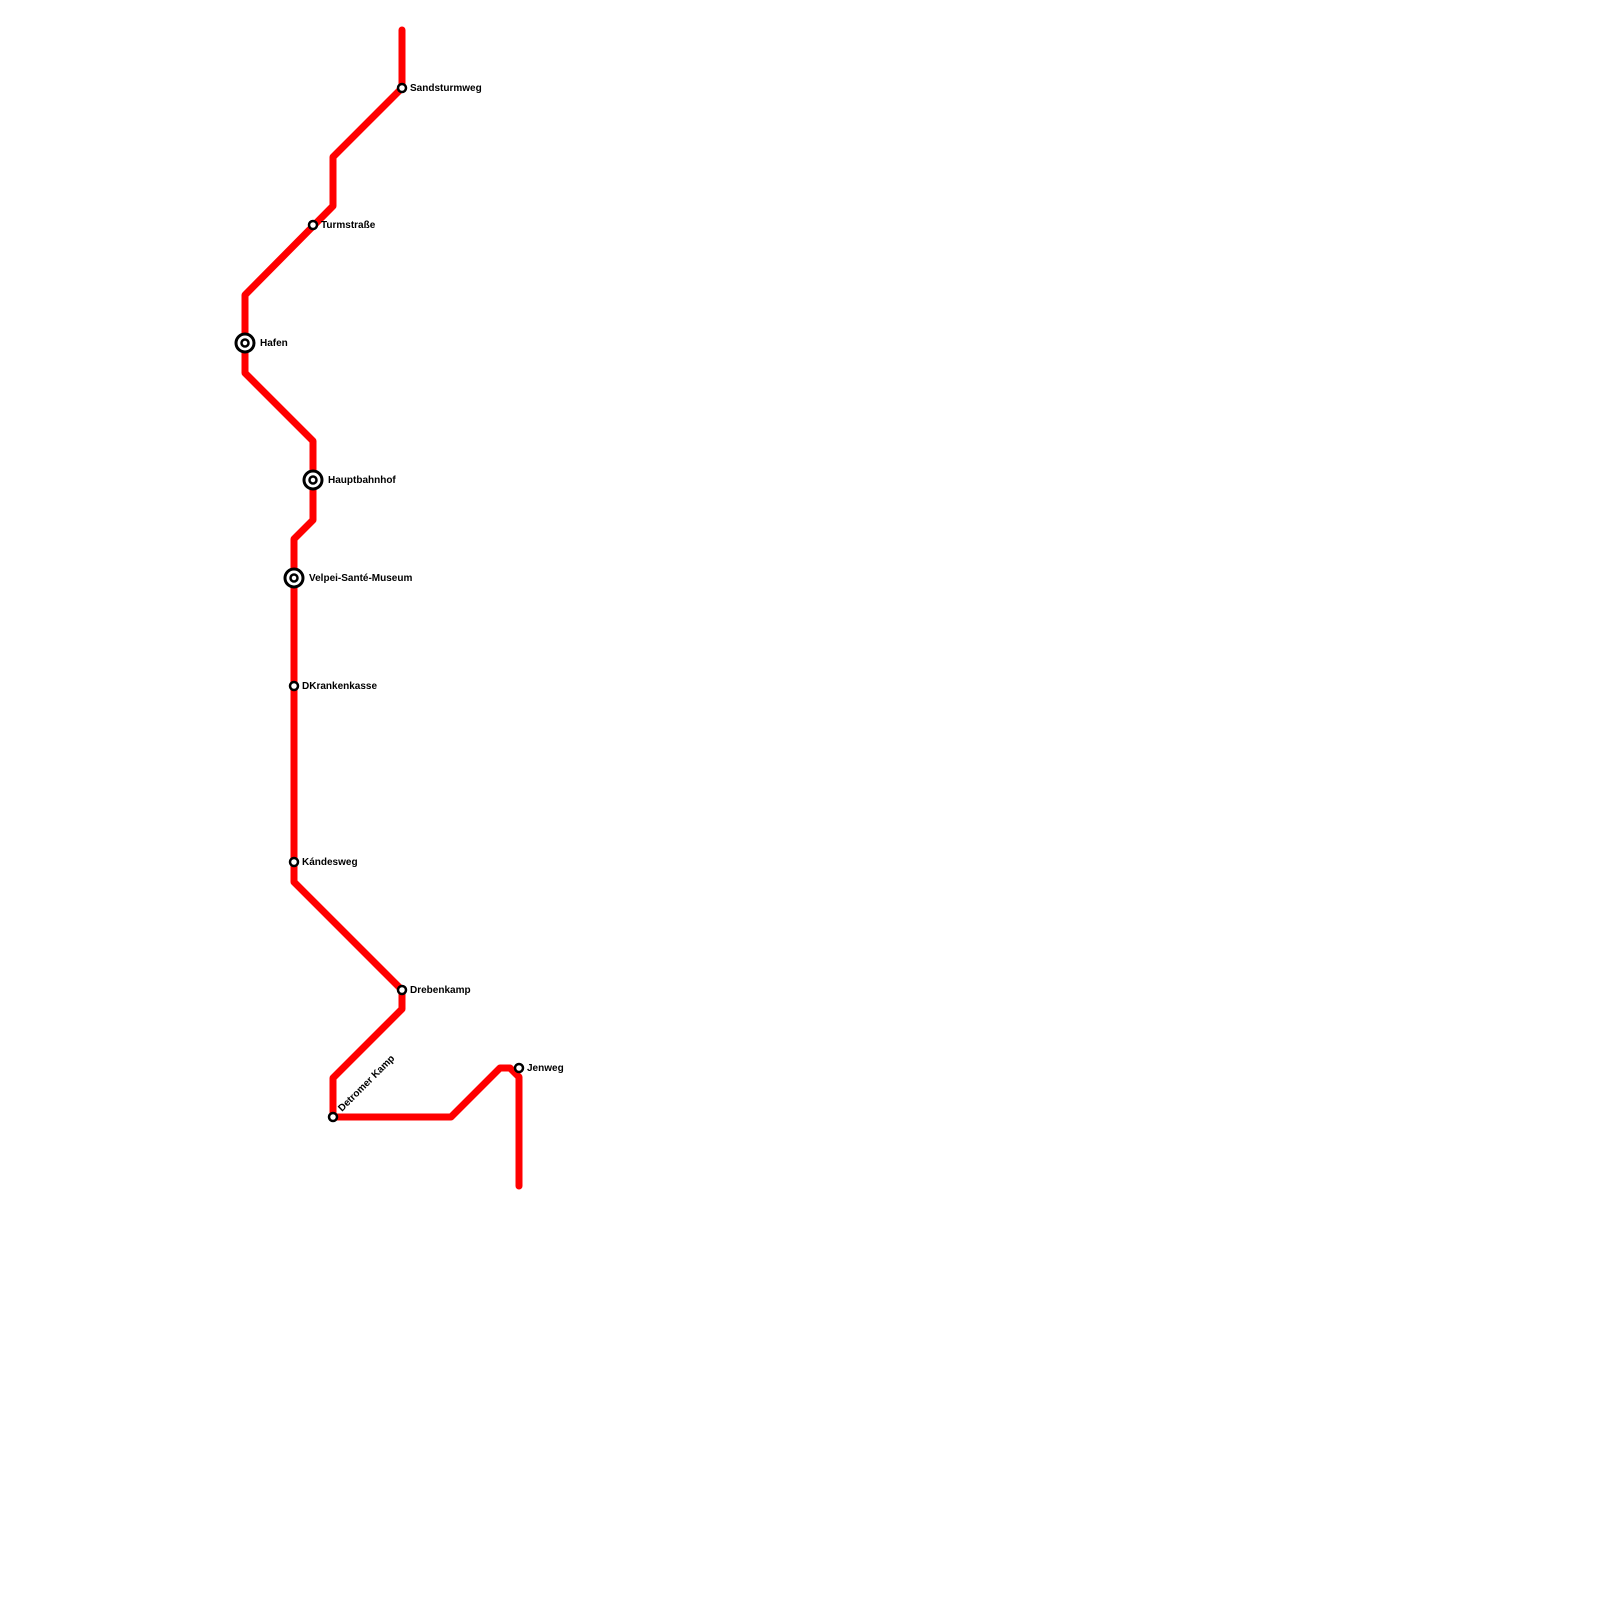  I want to click on station-label: Hafen, so click(274, 343).